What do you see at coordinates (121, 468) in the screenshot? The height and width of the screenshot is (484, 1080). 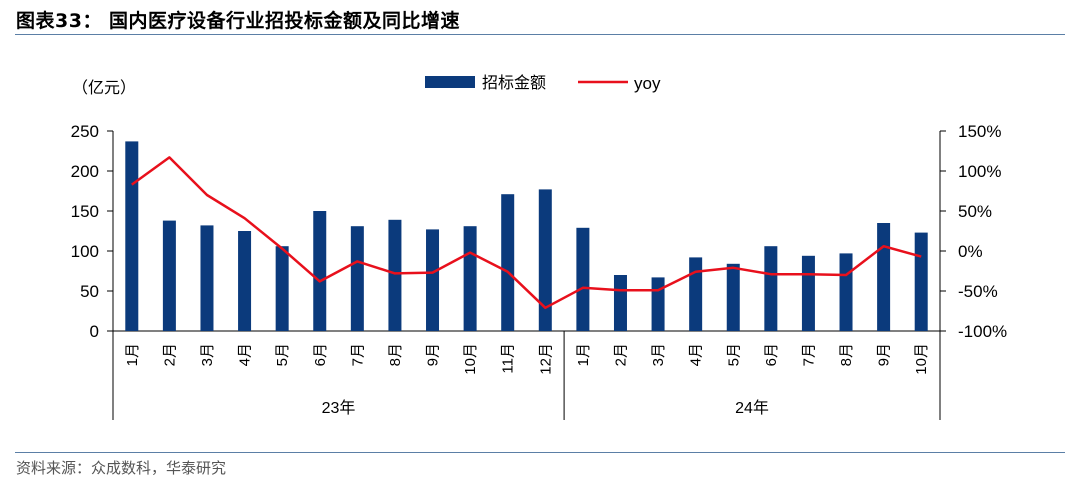 I see `source-note: 资料来源：众成数科，华泰研究` at bounding box center [121, 468].